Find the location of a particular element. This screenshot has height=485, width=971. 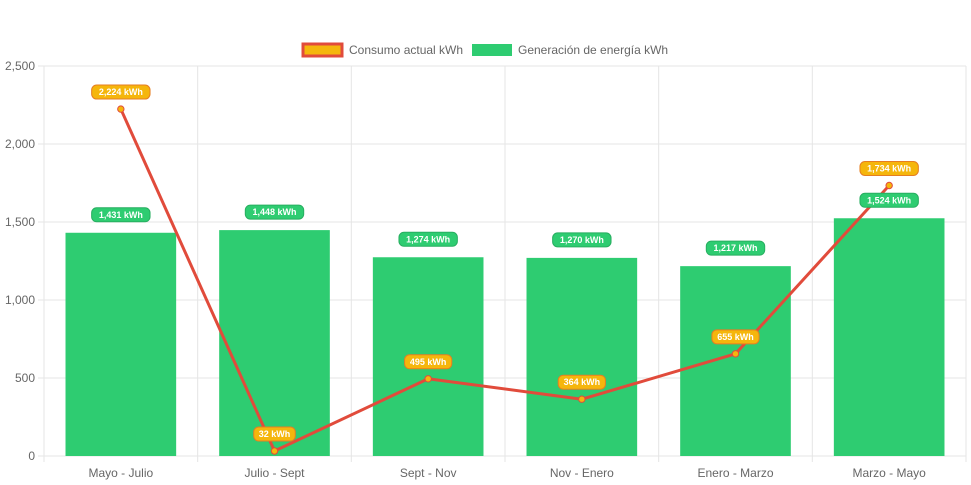

generation-data-label-text: 1,448 kWh is located at coordinates (274, 212).